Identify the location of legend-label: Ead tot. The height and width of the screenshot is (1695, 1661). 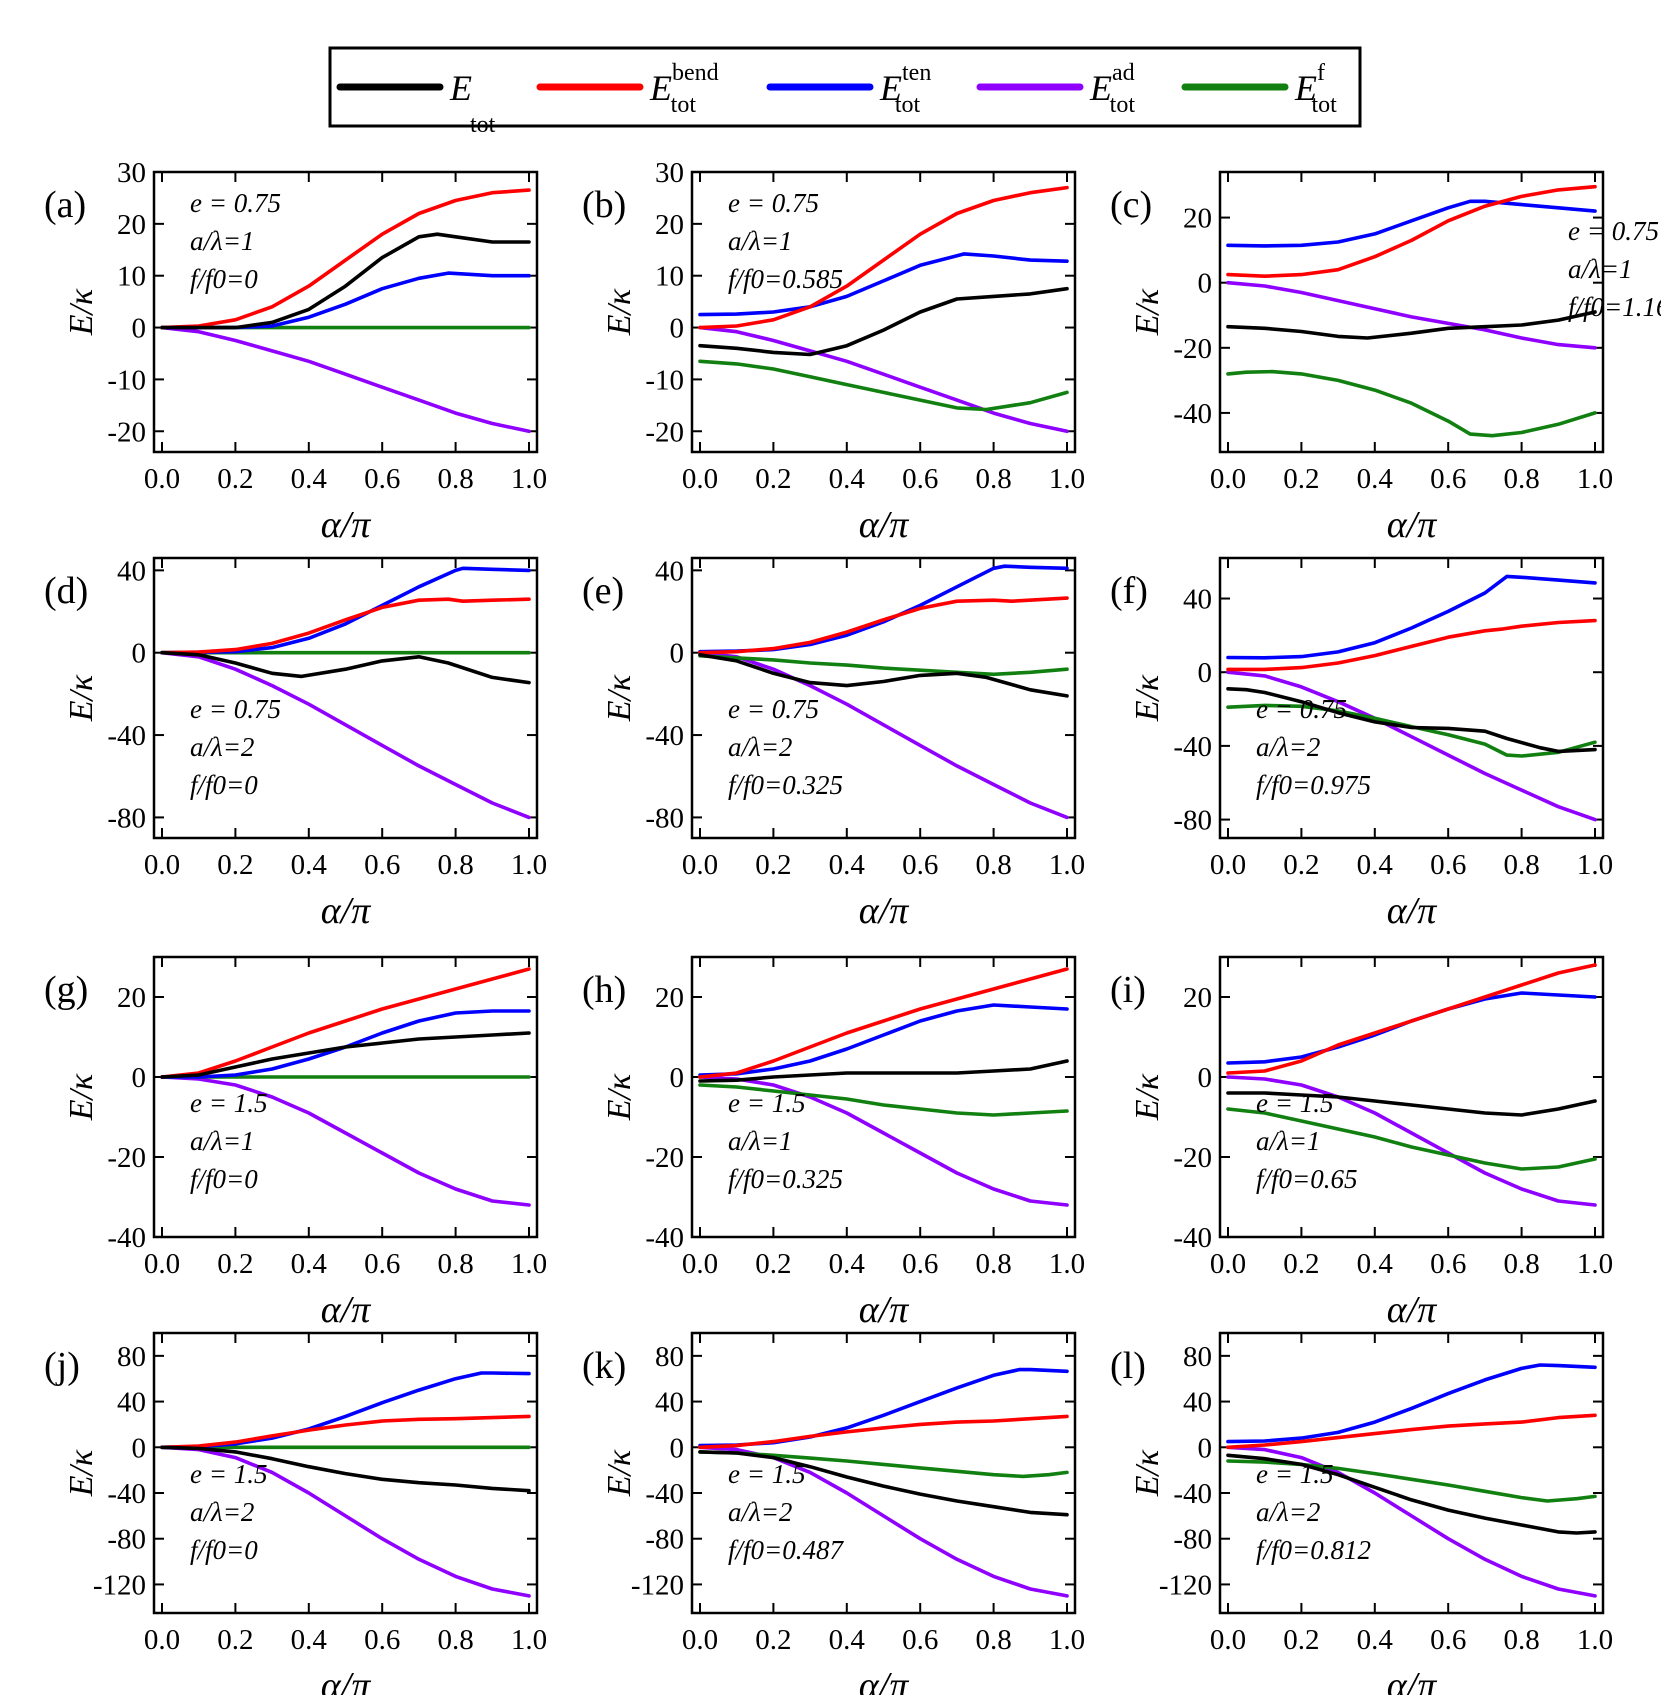
(1112, 89).